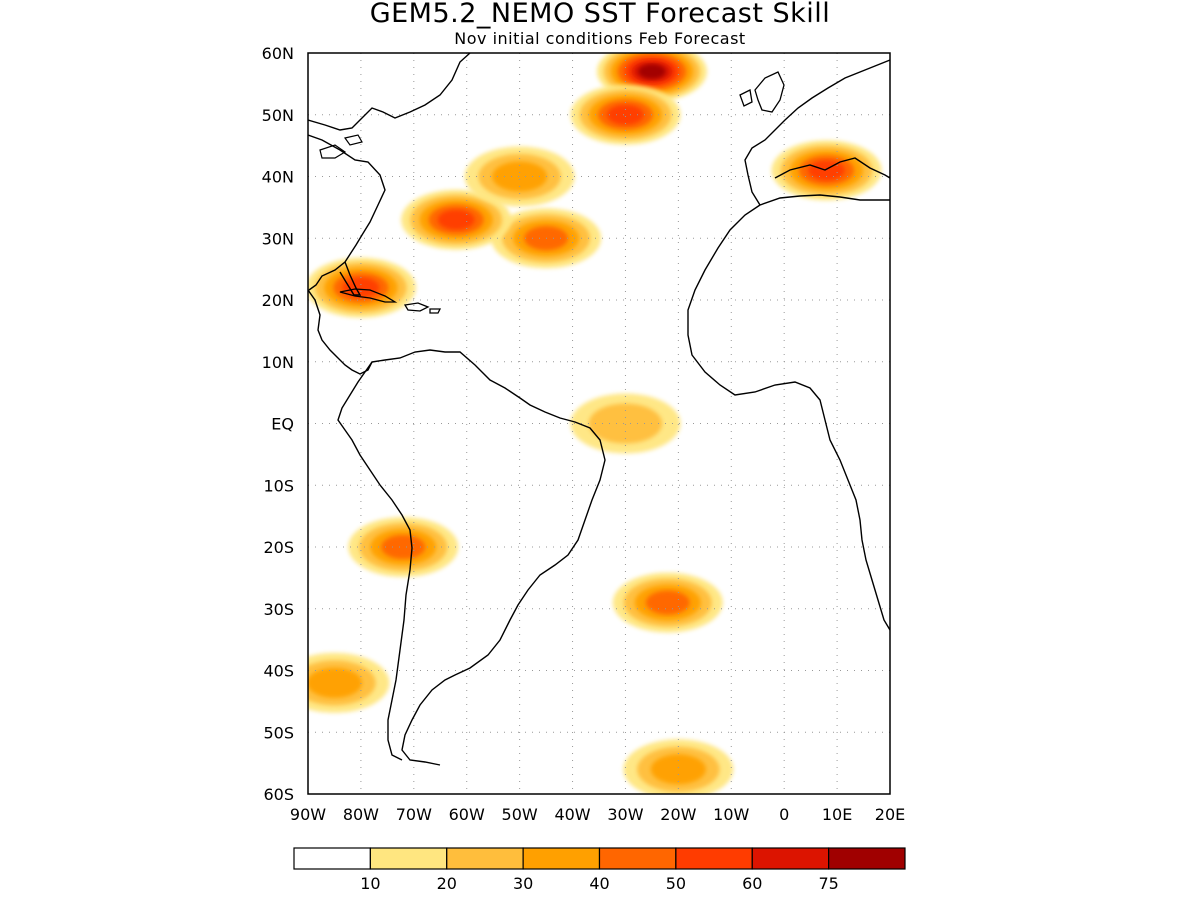 The image size is (1200, 900). Describe the element at coordinates (361, 814) in the screenshot. I see `lon-label: 80W` at that location.